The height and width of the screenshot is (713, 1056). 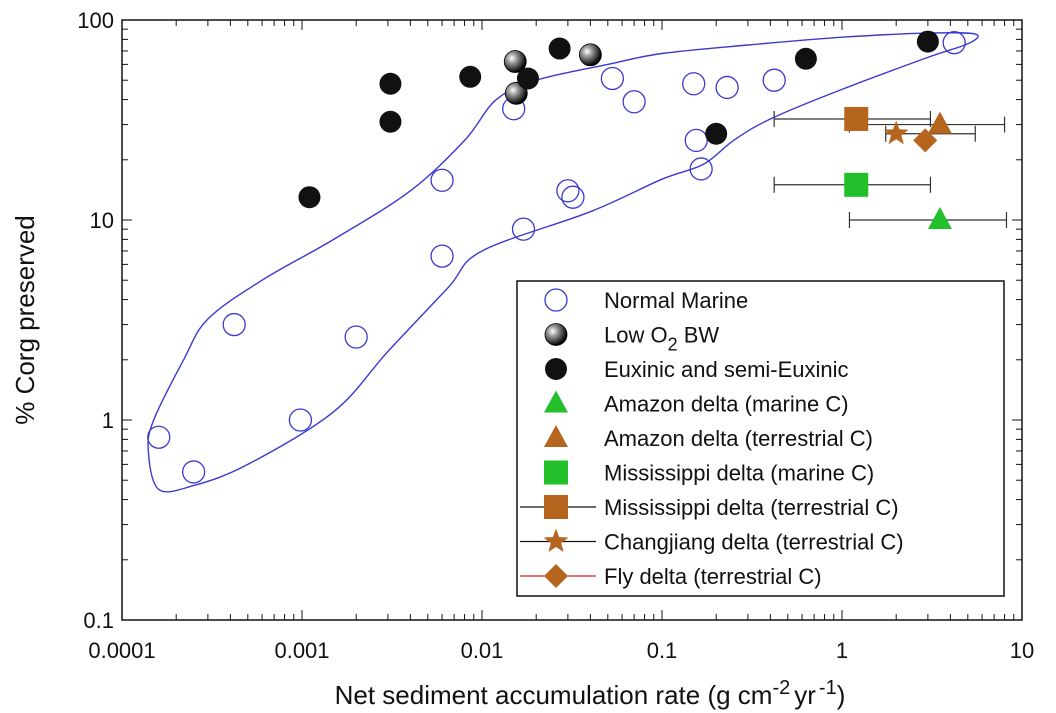 What do you see at coordinates (939, 122) in the screenshot?
I see `point-amazon-delta-terrestrial-c` at bounding box center [939, 122].